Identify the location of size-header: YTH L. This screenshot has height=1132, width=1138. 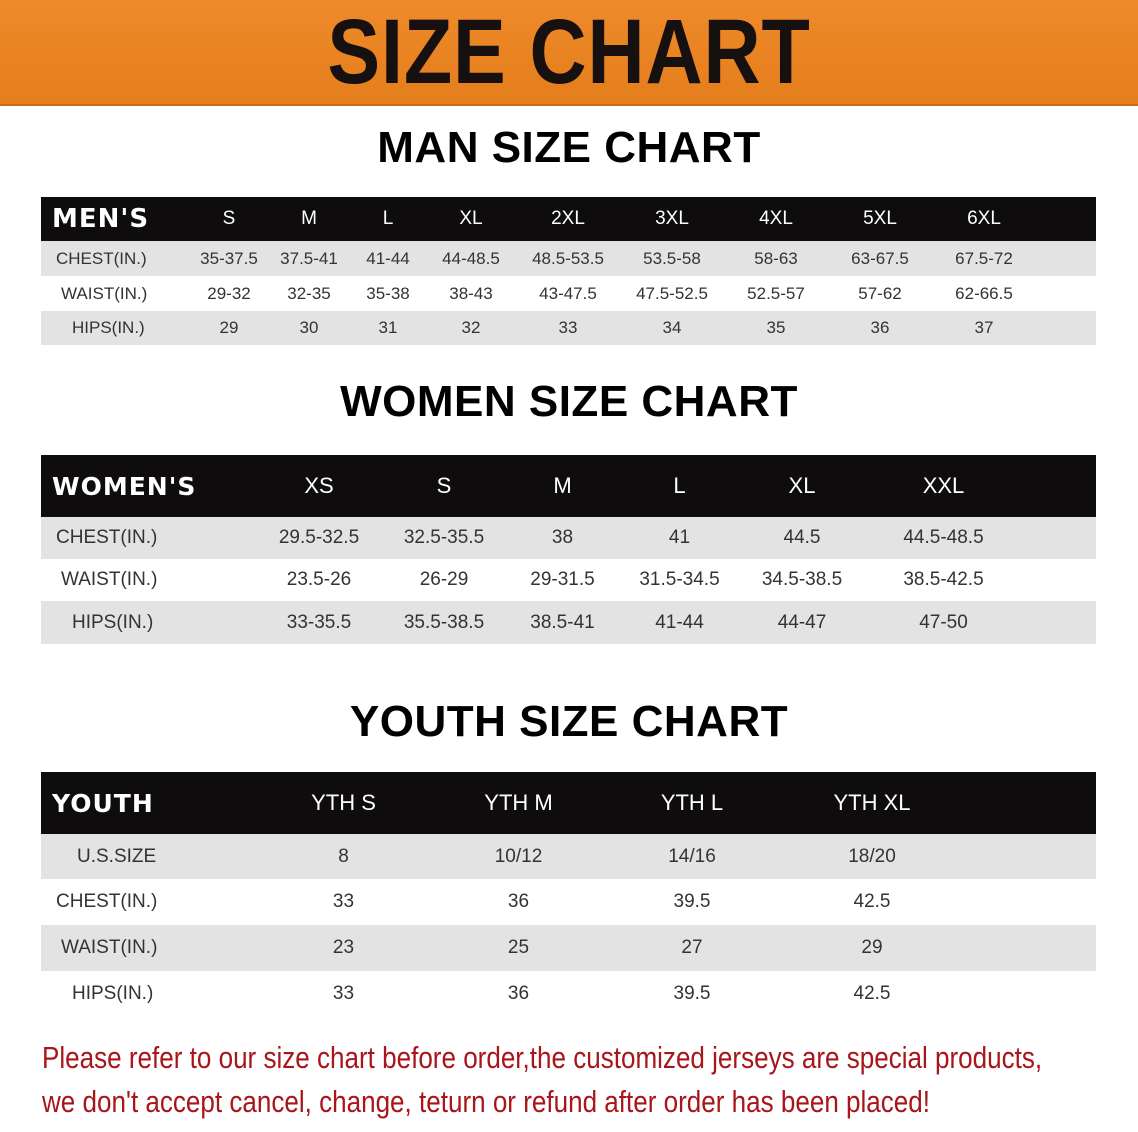
(692, 803).